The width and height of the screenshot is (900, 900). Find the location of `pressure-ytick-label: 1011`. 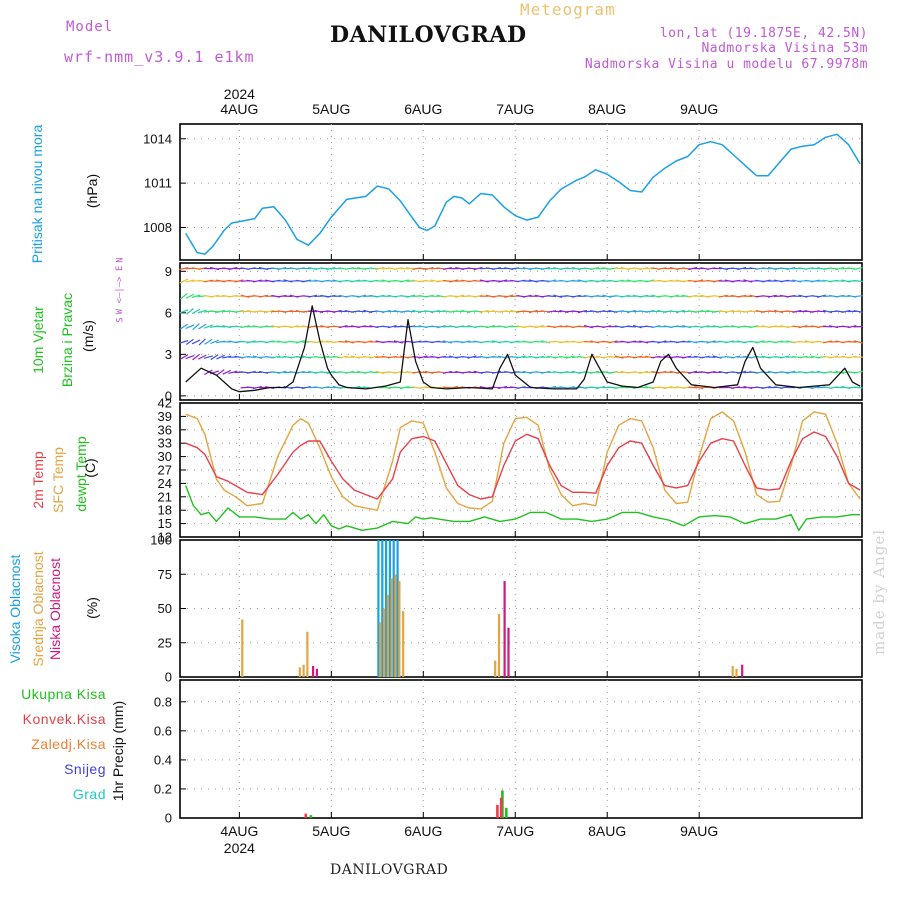

pressure-ytick-label: 1011 is located at coordinates (158, 183).